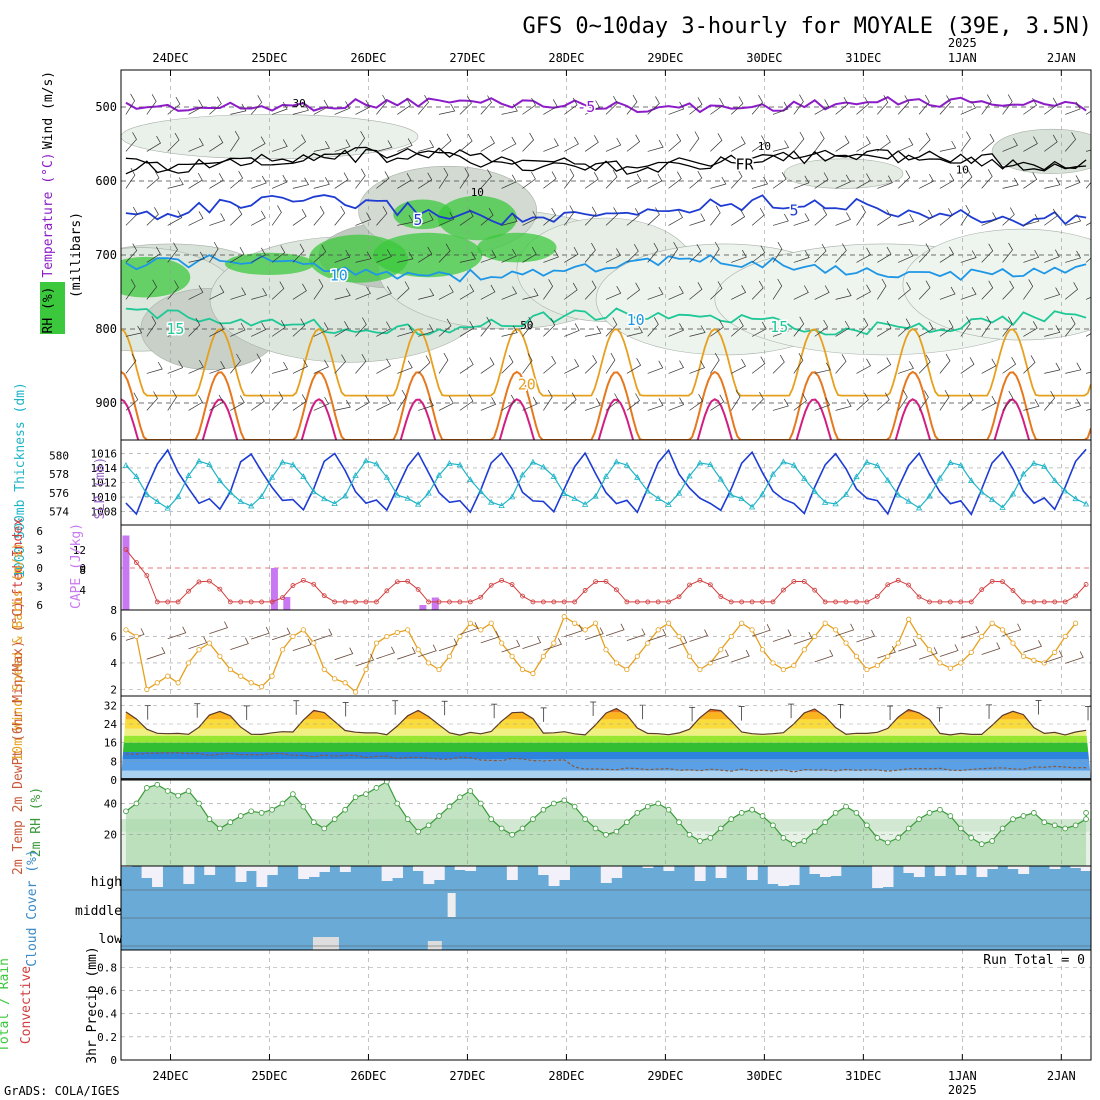  I want to click on cloud-level-label: low, so click(111, 939).